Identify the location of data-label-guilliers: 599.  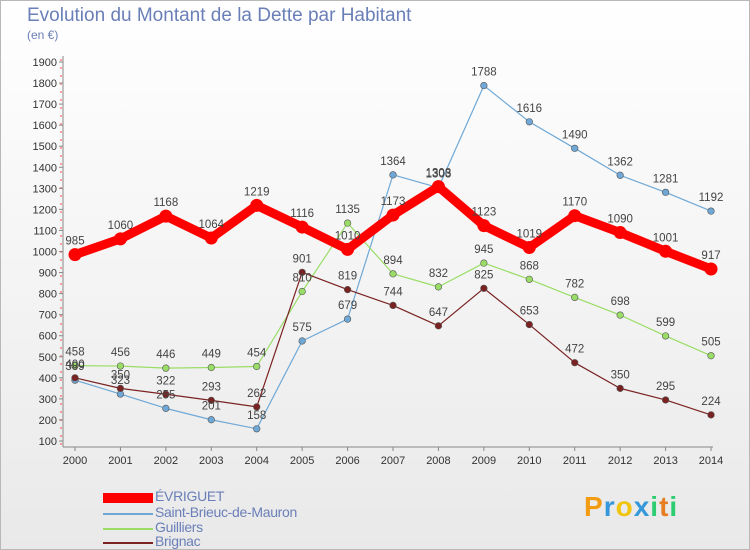
(665, 323).